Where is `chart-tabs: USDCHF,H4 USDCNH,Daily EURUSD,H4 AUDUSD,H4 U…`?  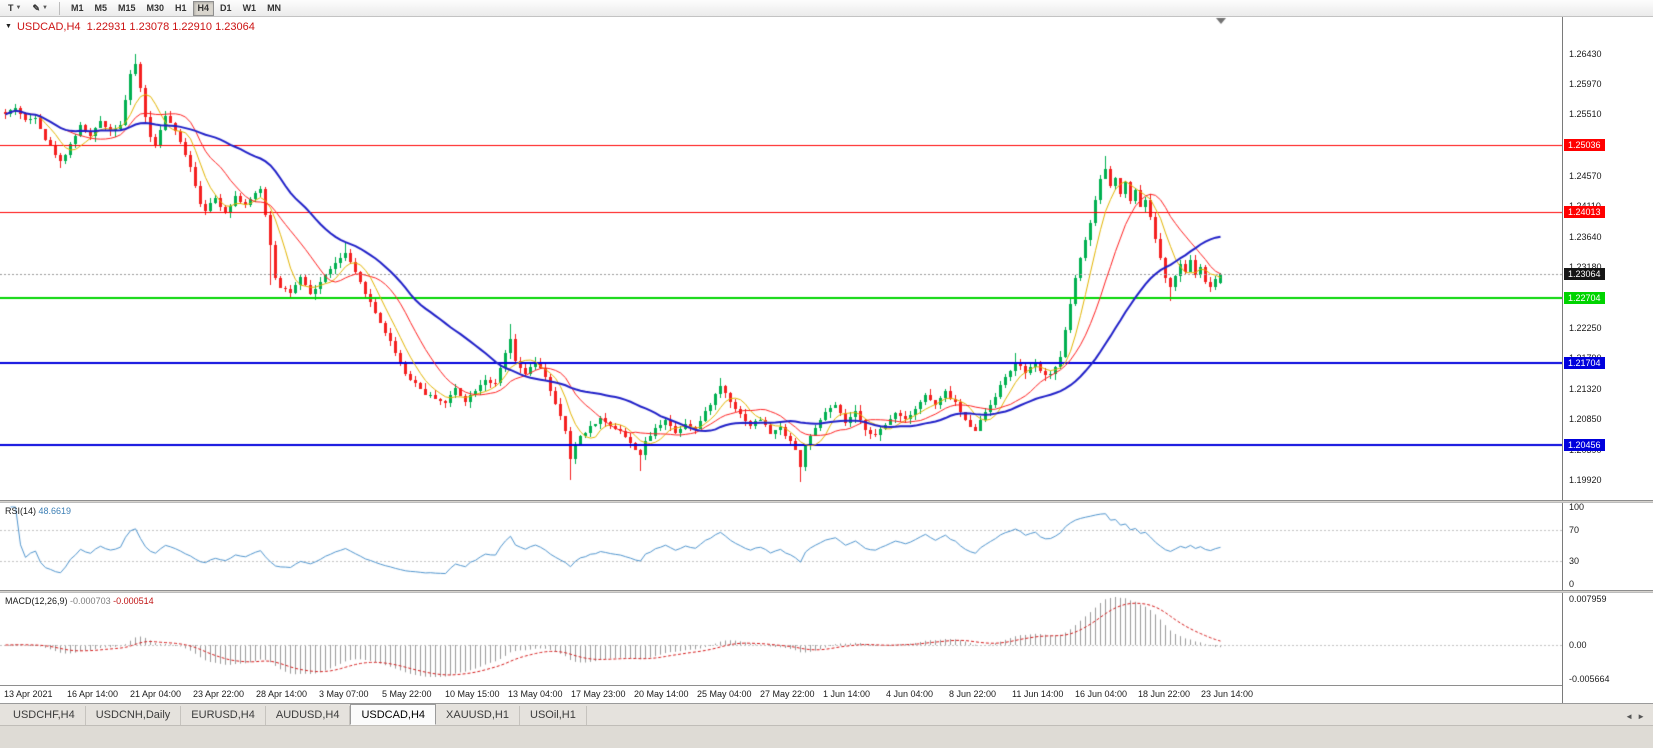 chart-tabs: USDCHF,H4 USDCNH,Daily EURUSD,H4 AUDUSD,H4 U… is located at coordinates (295, 714).